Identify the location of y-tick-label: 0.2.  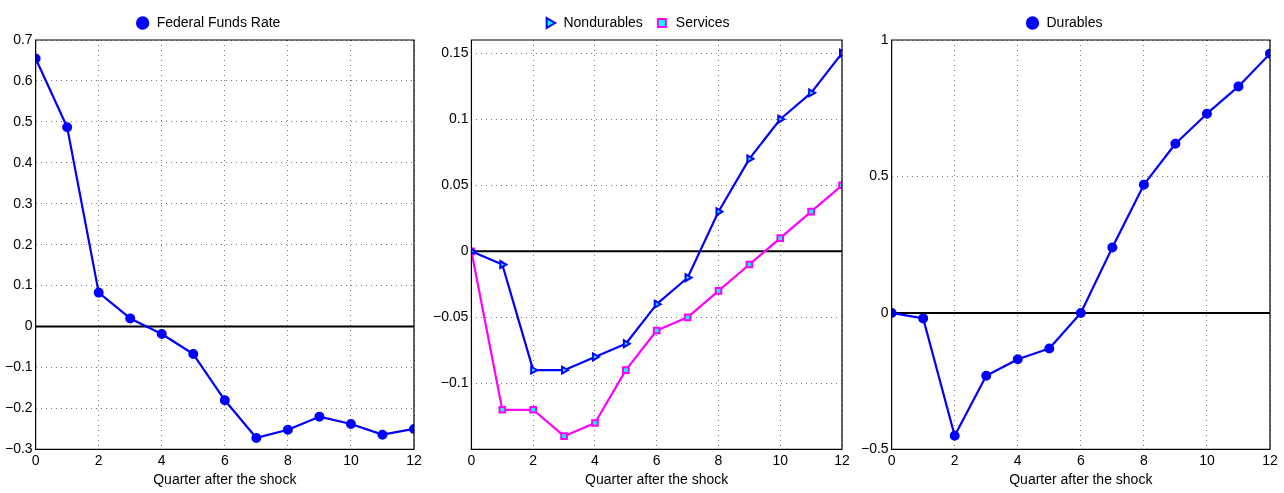
(23, 243).